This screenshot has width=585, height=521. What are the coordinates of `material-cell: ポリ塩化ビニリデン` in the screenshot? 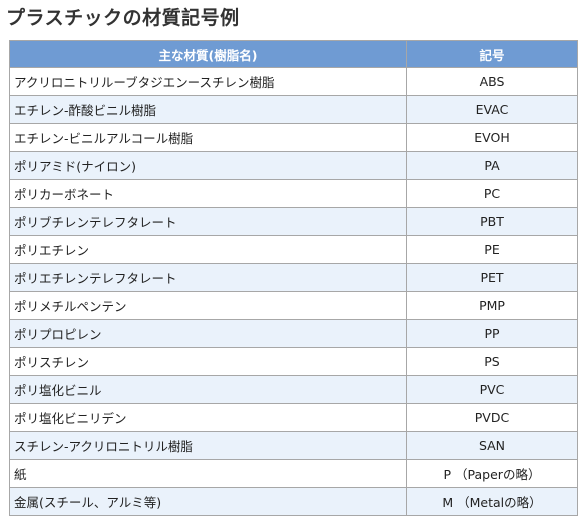 It's located at (208, 417).